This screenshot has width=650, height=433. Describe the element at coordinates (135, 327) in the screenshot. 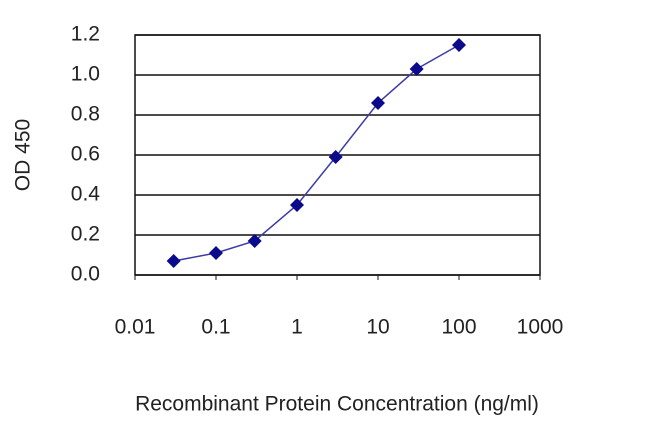

I see `x-tick-label: 0.01` at that location.